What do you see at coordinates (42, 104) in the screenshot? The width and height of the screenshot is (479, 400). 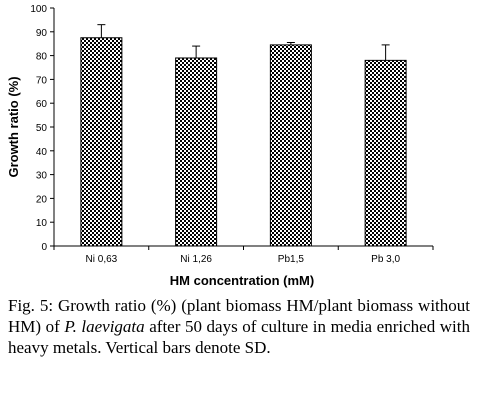 I see `y-tick-label: 60` at bounding box center [42, 104].